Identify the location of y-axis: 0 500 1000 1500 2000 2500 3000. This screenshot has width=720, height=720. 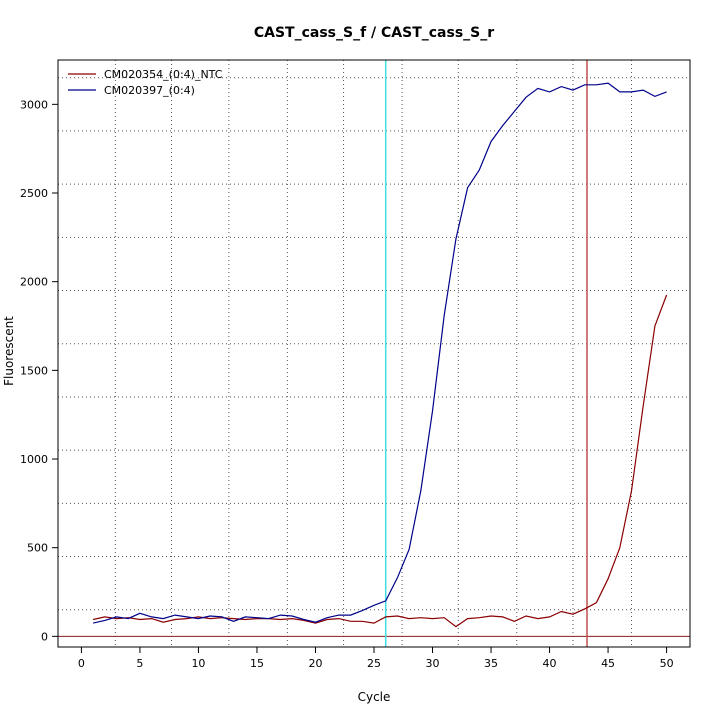
(39, 370).